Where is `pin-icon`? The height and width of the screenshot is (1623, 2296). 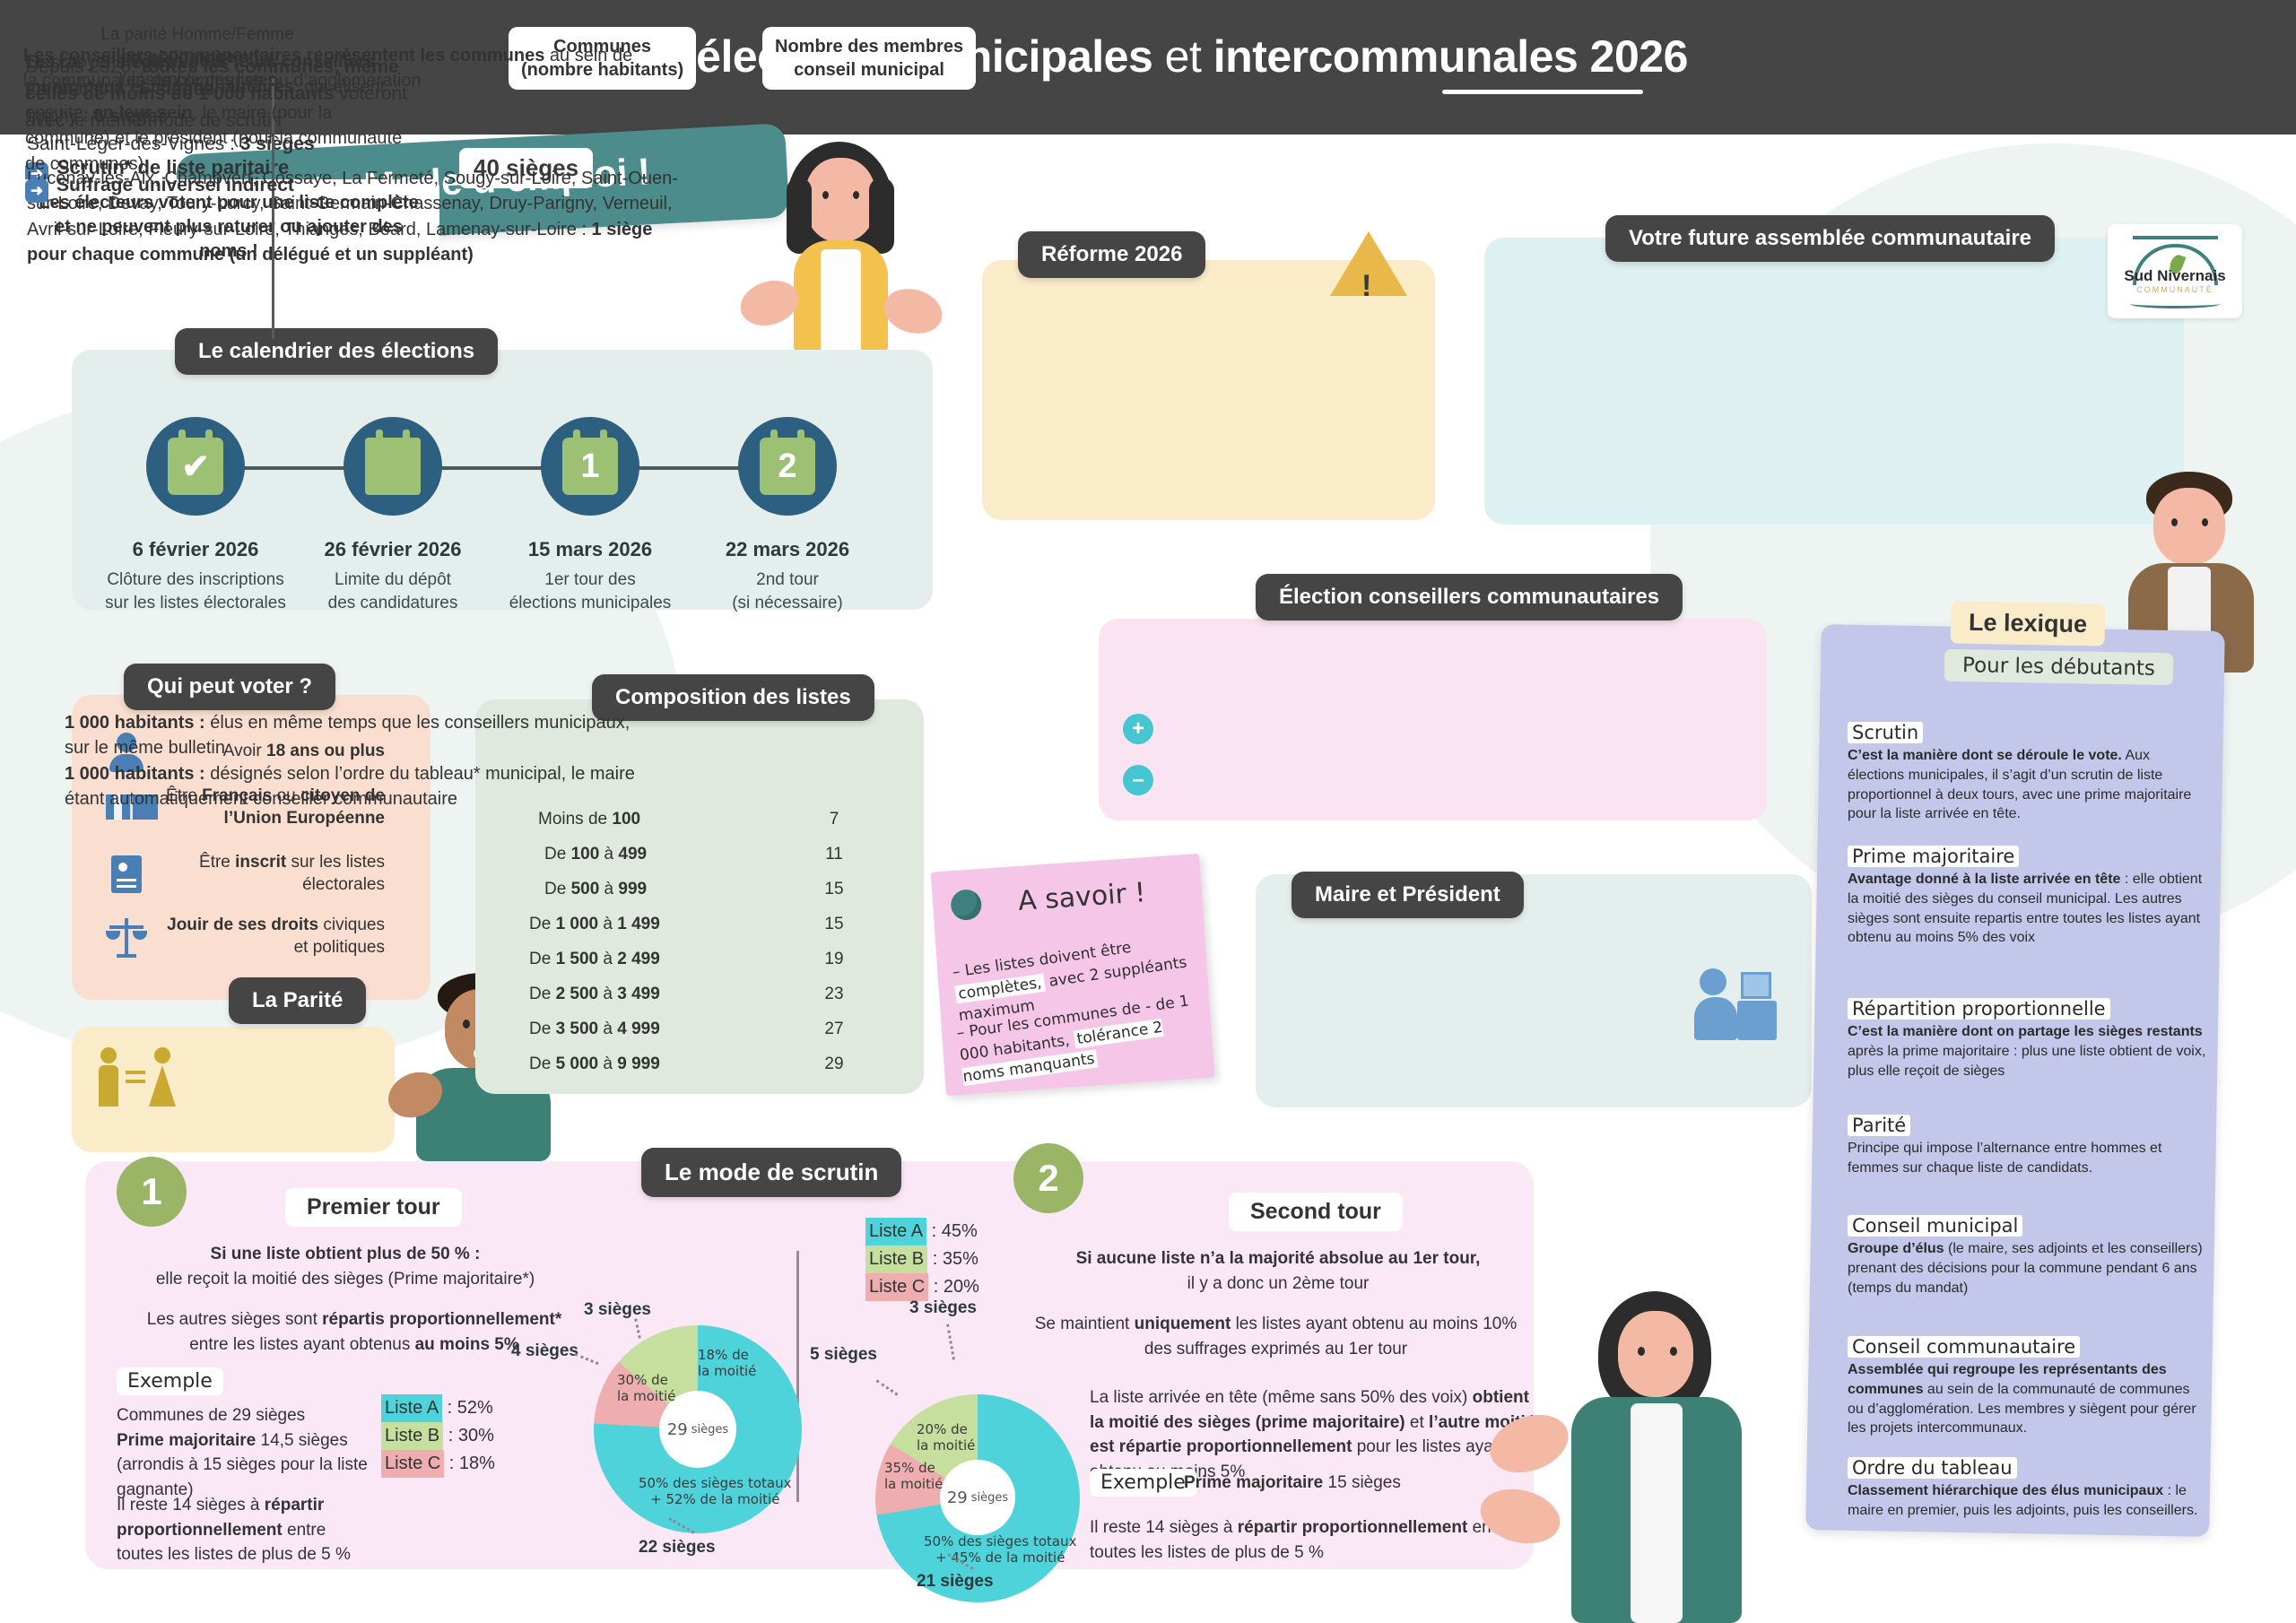
pin-icon is located at coordinates (966, 905).